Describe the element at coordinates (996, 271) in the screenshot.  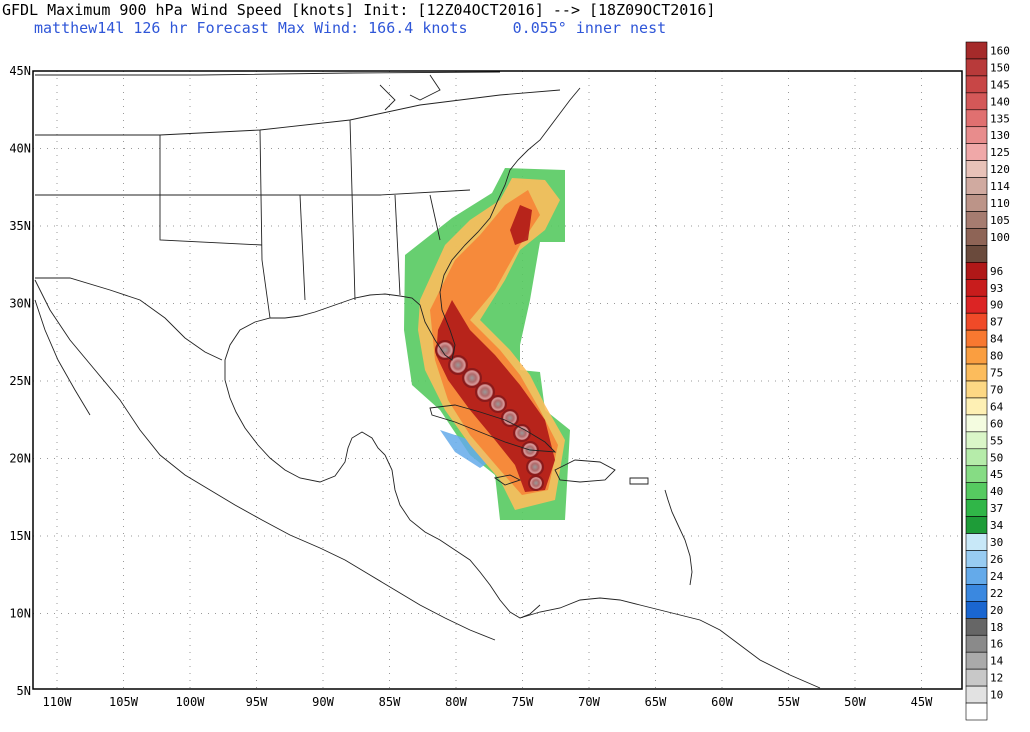
I see `colorbar-label: 96` at that location.